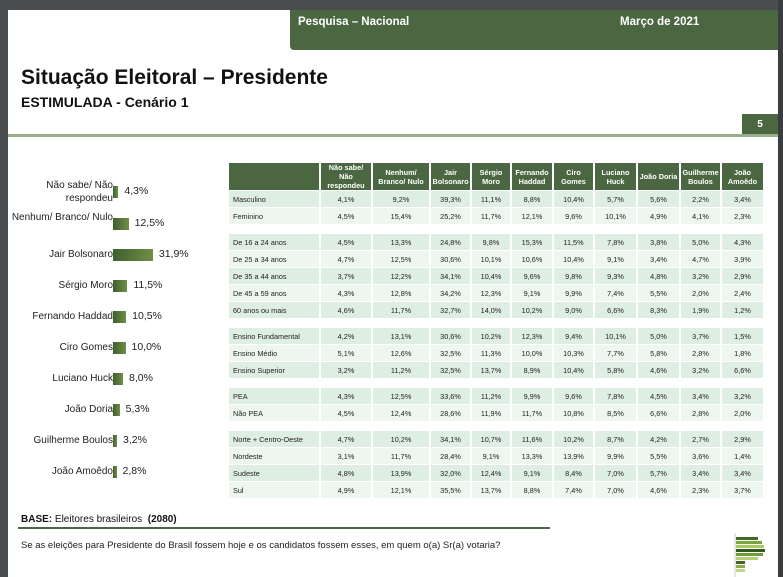  I want to click on column-header: Fernando Haddad, so click(532, 176).